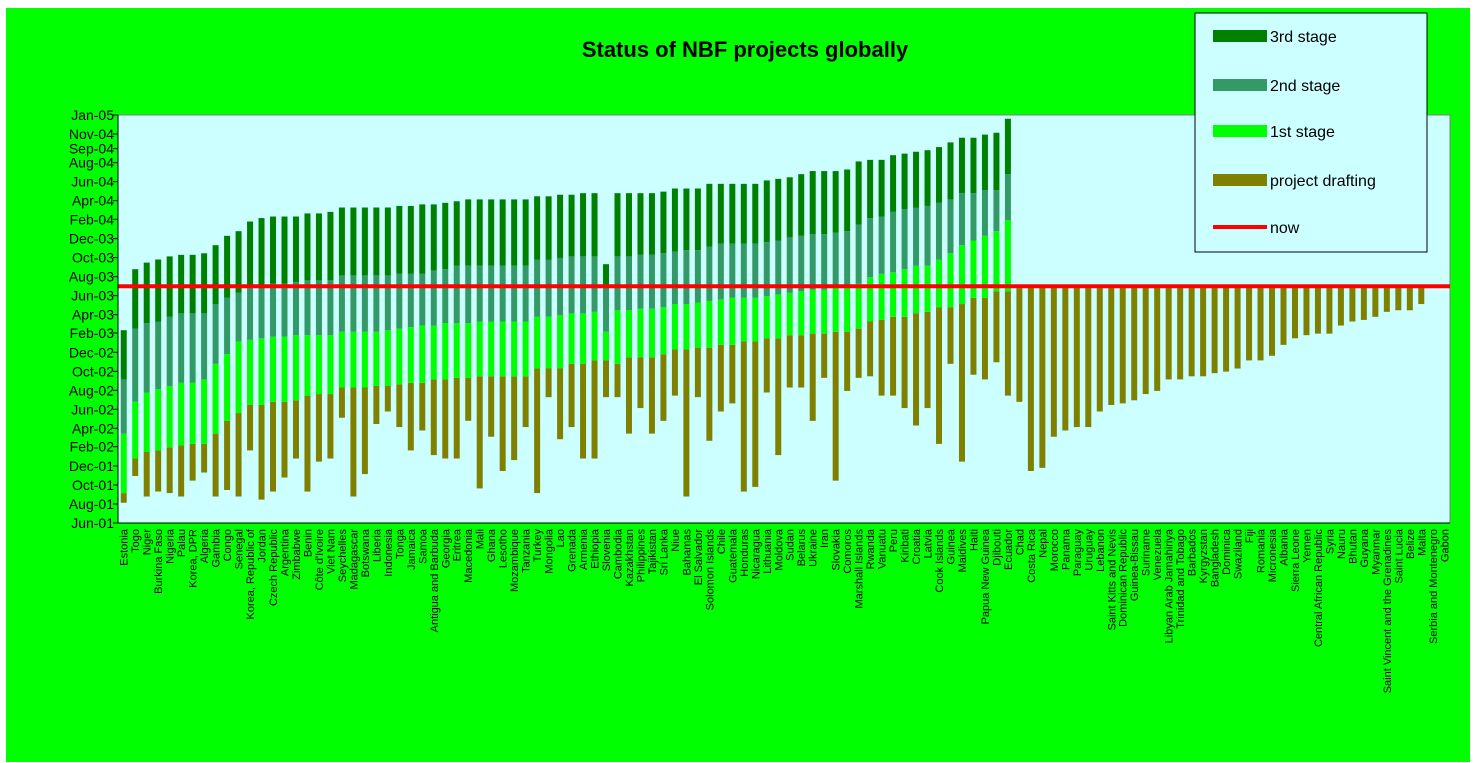 This screenshot has height=763, width=1476. I want to click on x-tick-label: Grenada, so click(573, 550).